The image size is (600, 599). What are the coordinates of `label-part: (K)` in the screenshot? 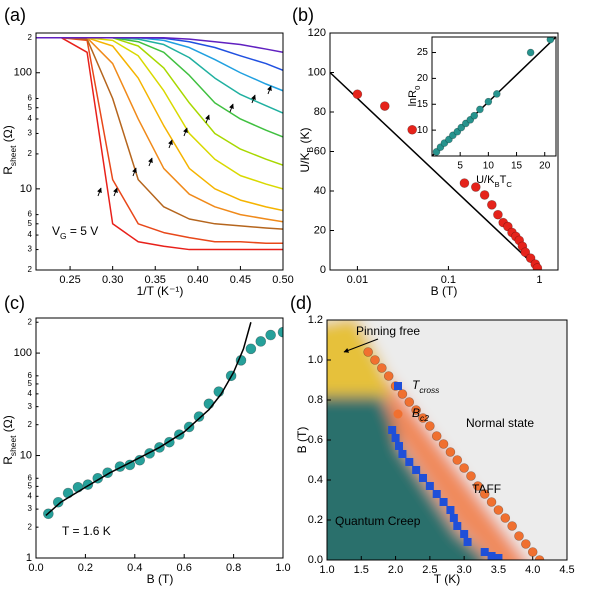 It's located at (305, 137).